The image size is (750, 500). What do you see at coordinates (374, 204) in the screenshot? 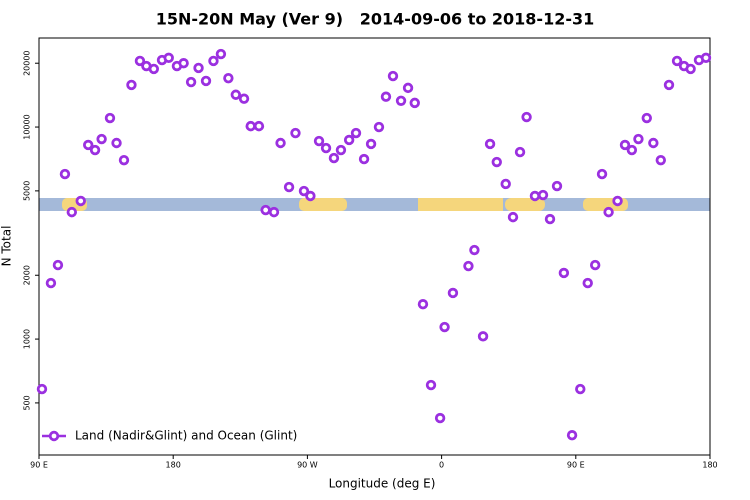
I see `map-strip` at bounding box center [374, 204].